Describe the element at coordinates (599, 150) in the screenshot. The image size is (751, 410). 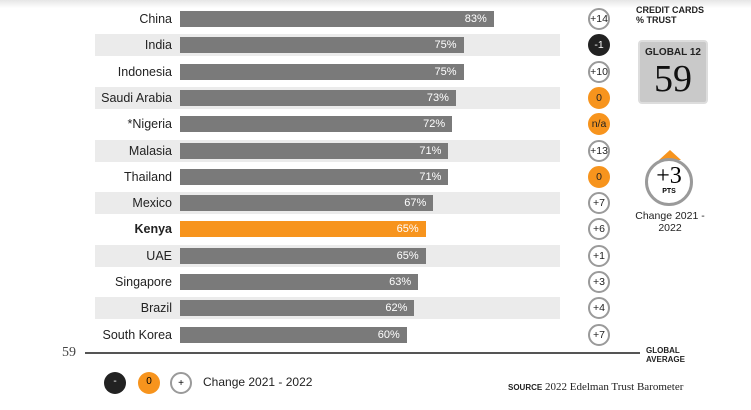
I see `change-badge: +13` at that location.